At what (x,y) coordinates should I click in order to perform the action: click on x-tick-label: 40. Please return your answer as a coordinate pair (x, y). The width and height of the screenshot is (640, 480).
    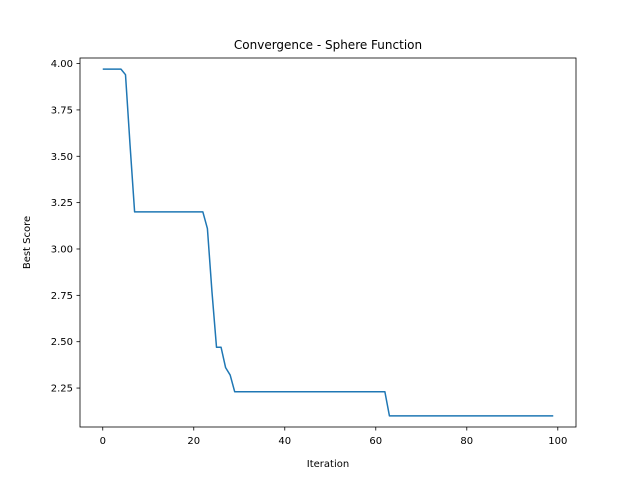
    Looking at the image, I should click on (284, 441).